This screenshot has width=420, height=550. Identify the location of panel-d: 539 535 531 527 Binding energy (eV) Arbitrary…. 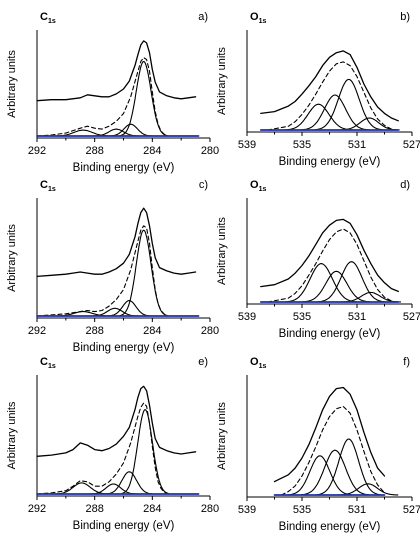
(318, 259).